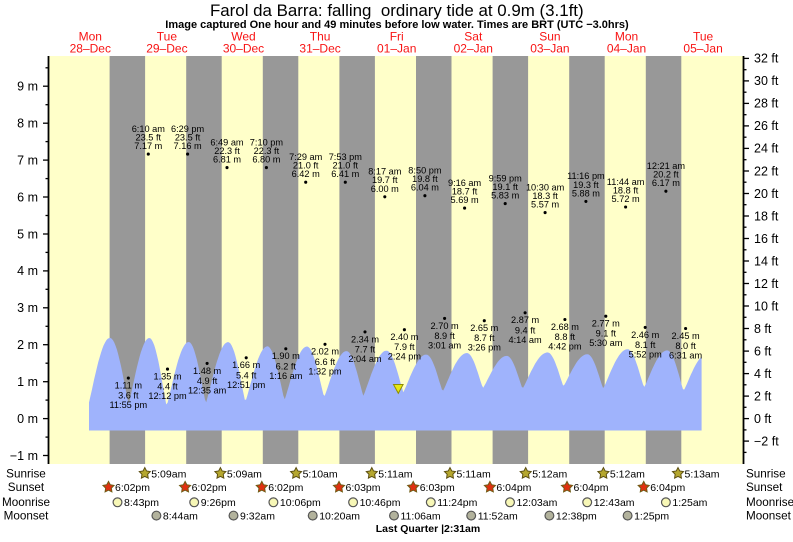 This screenshot has width=793, height=542. Describe the element at coordinates (397, 36) in the screenshot. I see `svg-text: Fri` at that location.